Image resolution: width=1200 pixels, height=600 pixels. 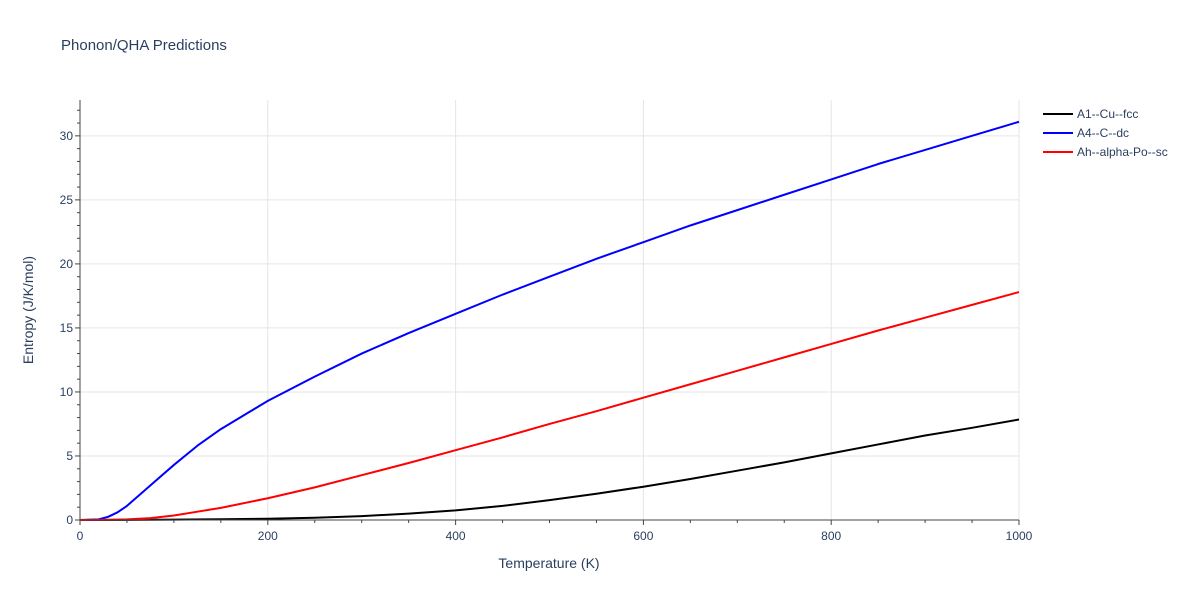 What do you see at coordinates (28, 310) in the screenshot?
I see `y-axis-title: Entropy (J/K/mol)` at bounding box center [28, 310].